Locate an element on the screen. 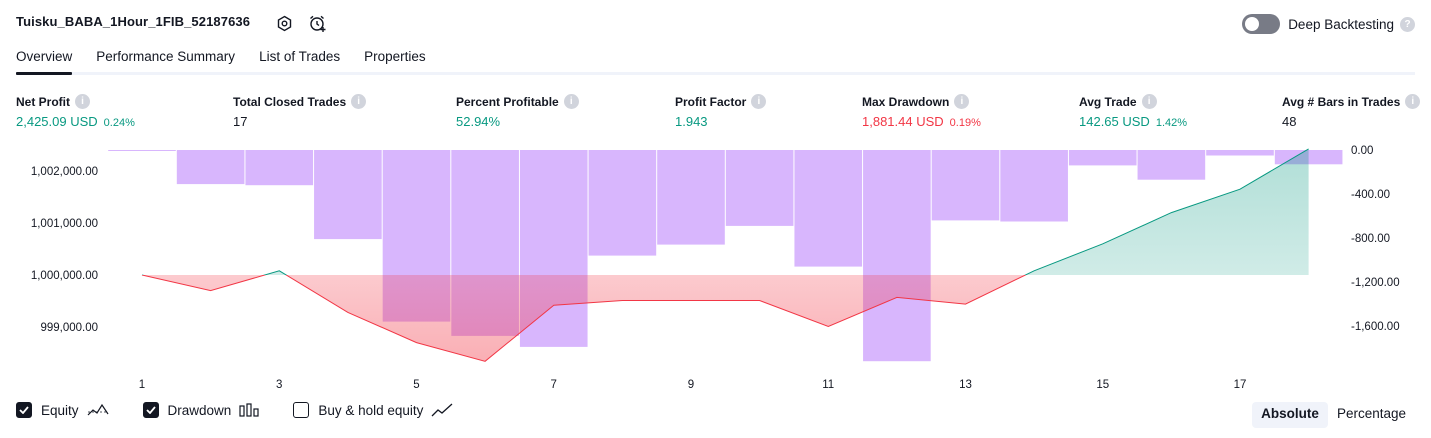 The image size is (1431, 438). equity-label: Equity is located at coordinates (60, 410).